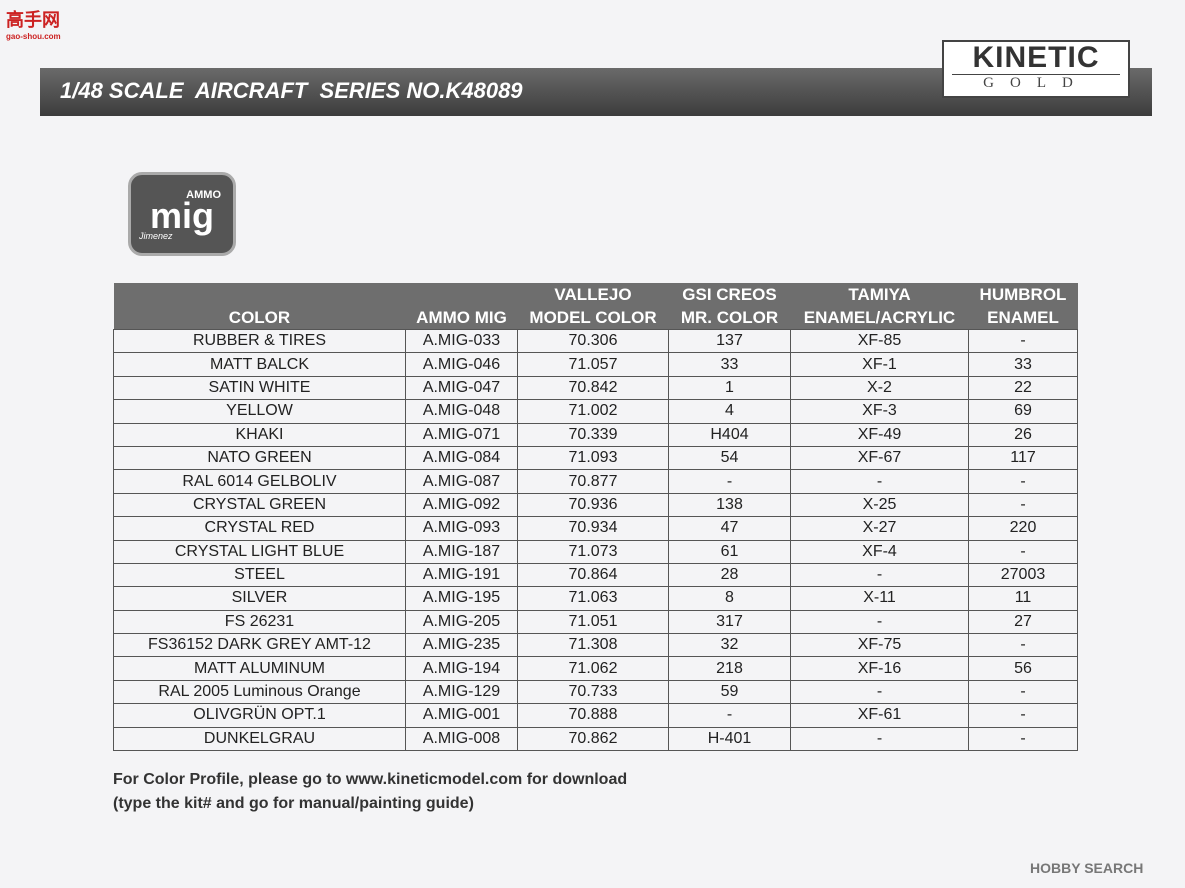 This screenshot has width=1185, height=888. I want to click on table-cell: XF-3, so click(879, 411).